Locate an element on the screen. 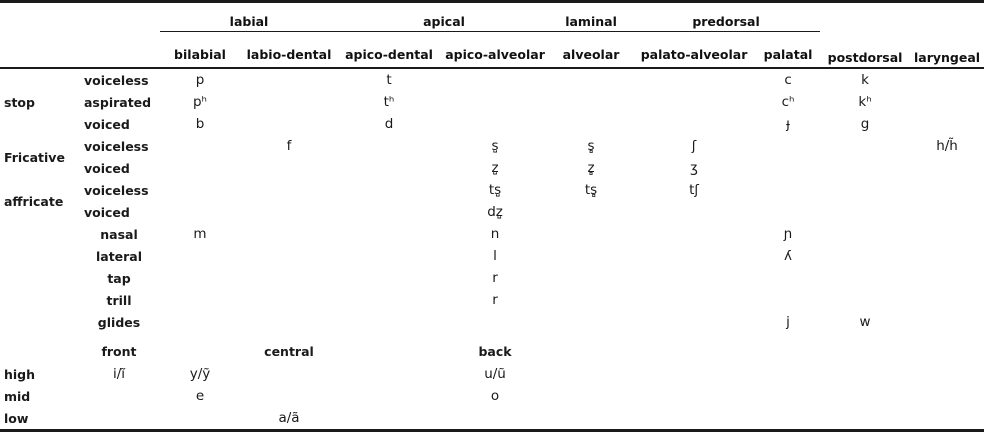 The width and height of the screenshot is (984, 439). cell-glides-postdorsal: w is located at coordinates (865, 322).